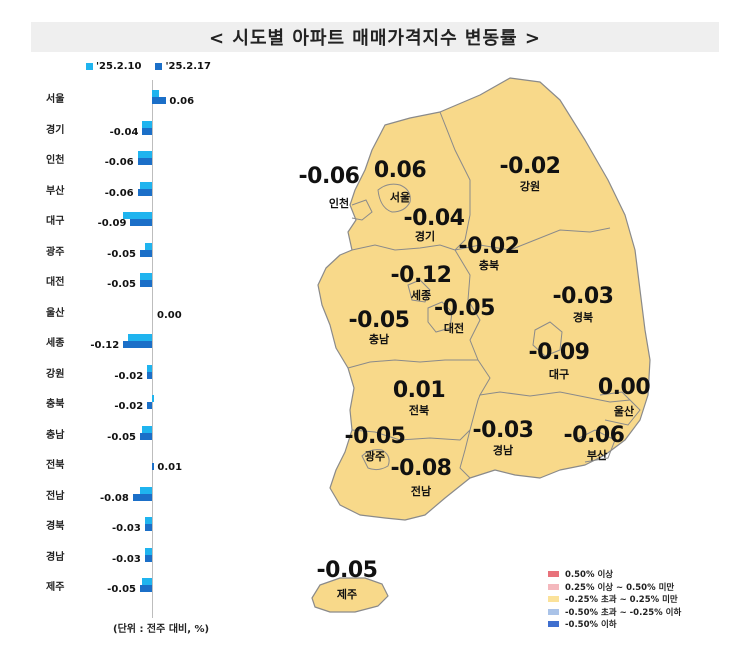  Describe the element at coordinates (489, 246) in the screenshot. I see `map-value-chungbuk: -0.02` at that location.